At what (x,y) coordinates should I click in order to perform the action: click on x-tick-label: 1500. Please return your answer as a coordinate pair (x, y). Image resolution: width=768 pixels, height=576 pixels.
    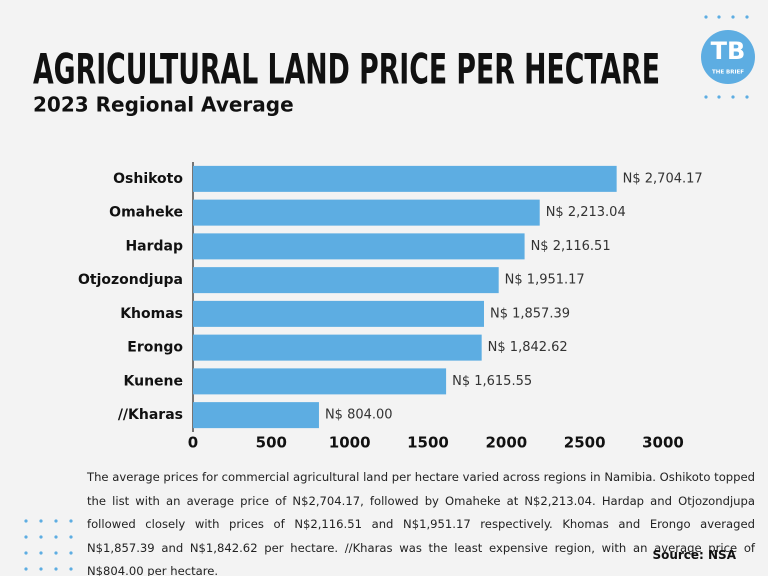
    Looking at the image, I should click on (428, 443).